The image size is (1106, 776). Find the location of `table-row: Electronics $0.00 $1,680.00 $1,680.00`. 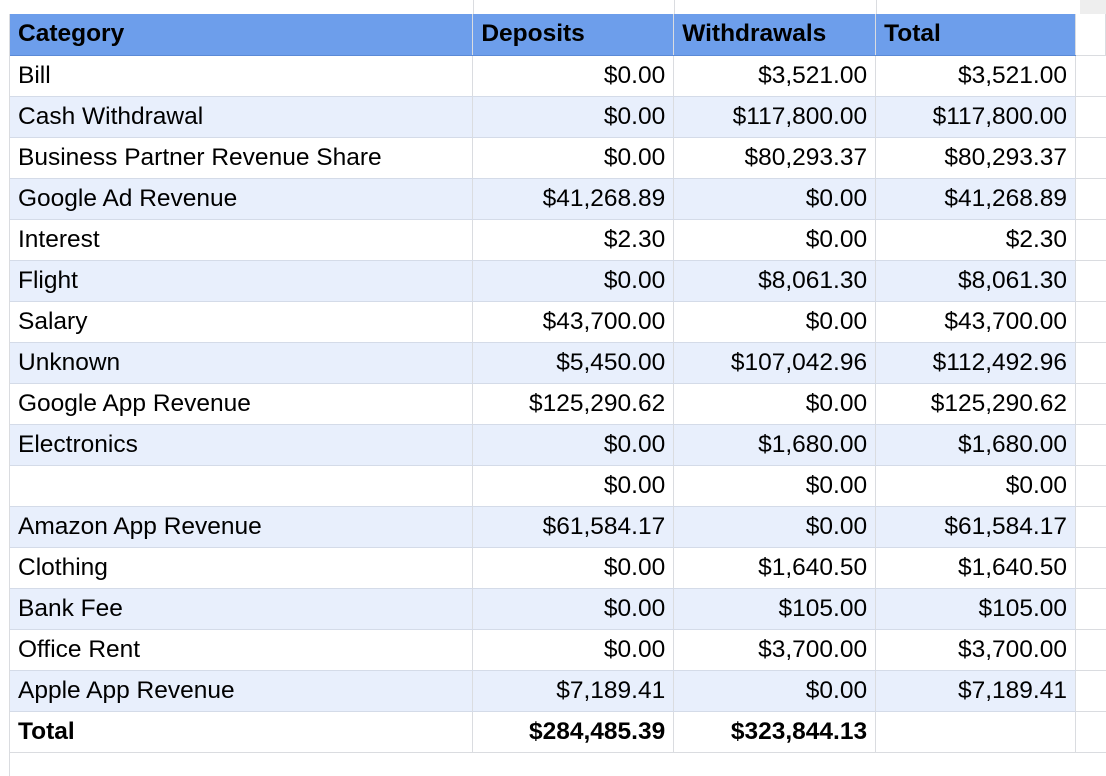

table-row: Electronics $0.00 $1,680.00 $1,680.00 is located at coordinates (558, 445).